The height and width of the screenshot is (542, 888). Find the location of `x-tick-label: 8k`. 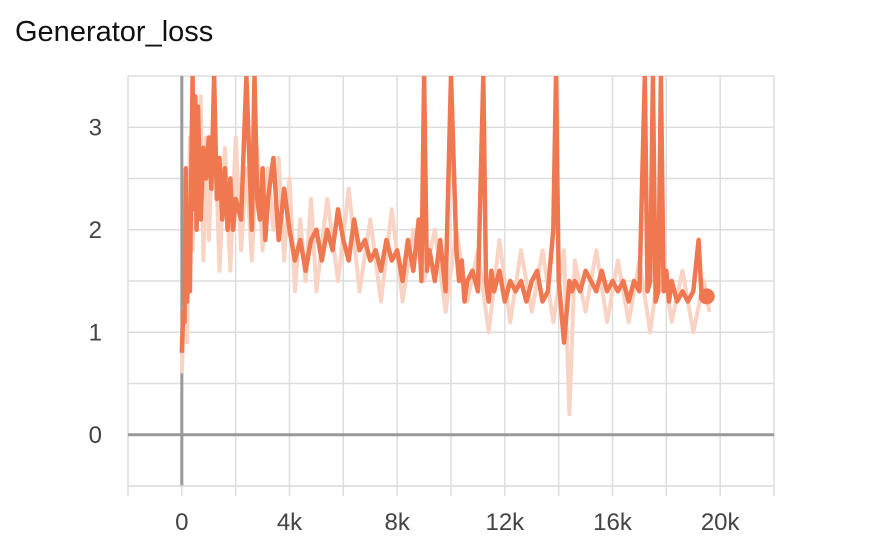

x-tick-label: 8k is located at coordinates (397, 522).